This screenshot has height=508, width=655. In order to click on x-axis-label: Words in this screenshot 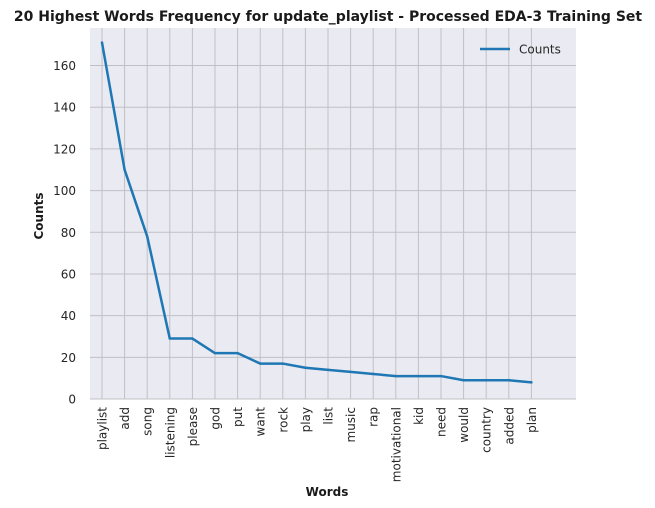, I will do `click(327, 492)`.